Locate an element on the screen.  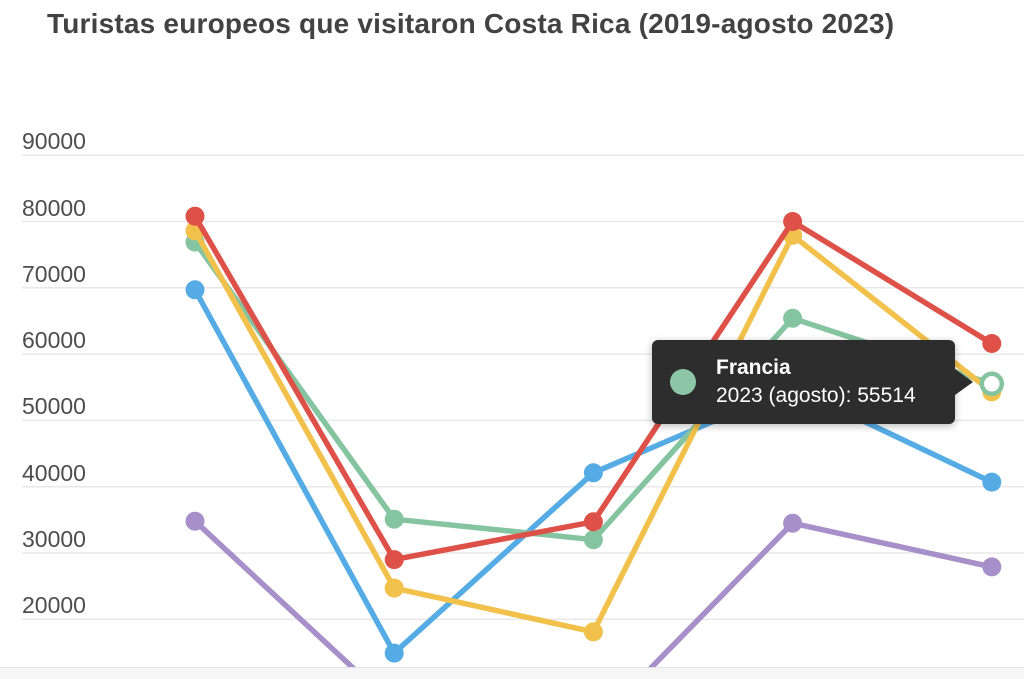
data-point-series-purple-2023 (agosto) is located at coordinates (992, 567).